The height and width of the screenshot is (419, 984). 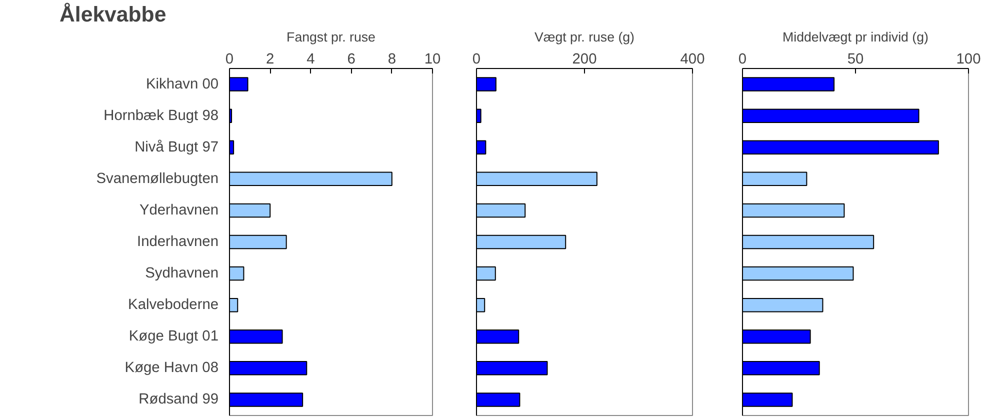 I want to click on x-tick-label: 400, so click(x=692, y=60).